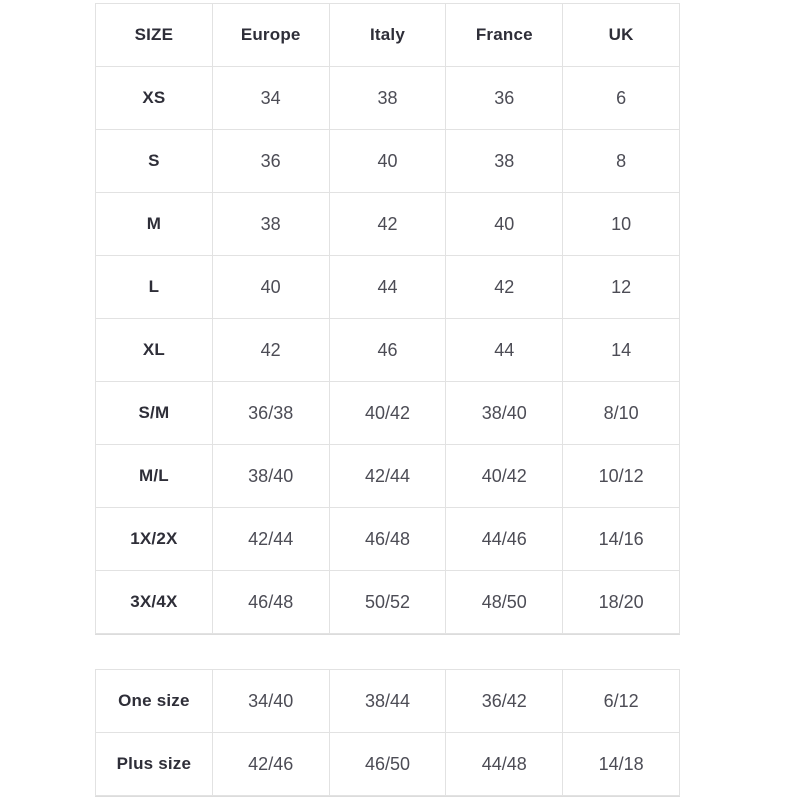 The width and height of the screenshot is (800, 800). I want to click on table-row: S 36 40 38 8, so click(387, 161).